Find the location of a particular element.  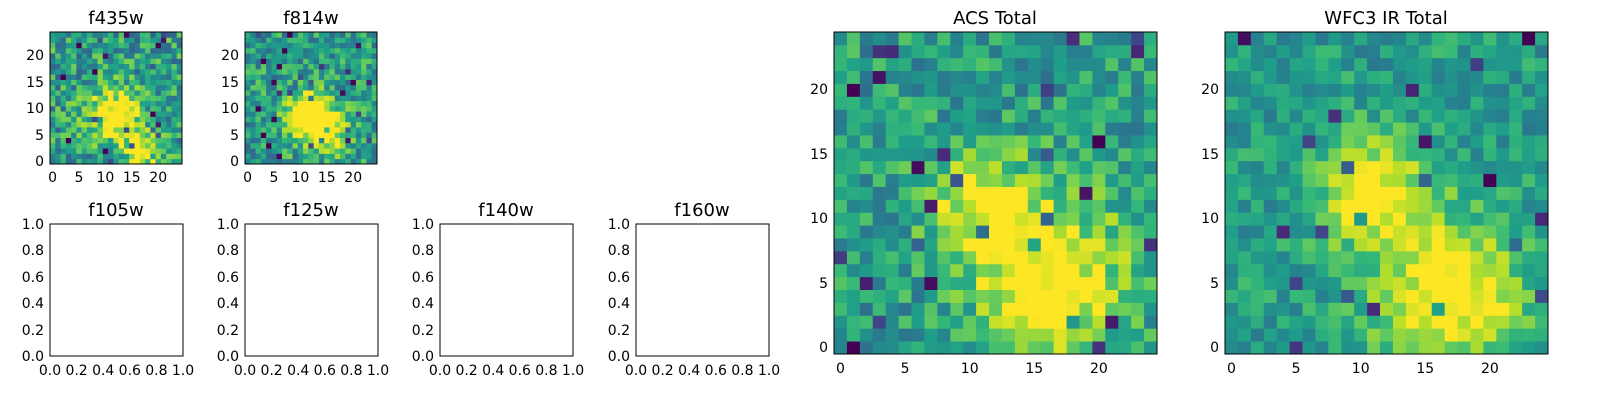

y-tick-label: 10 is located at coordinates (1210, 219).